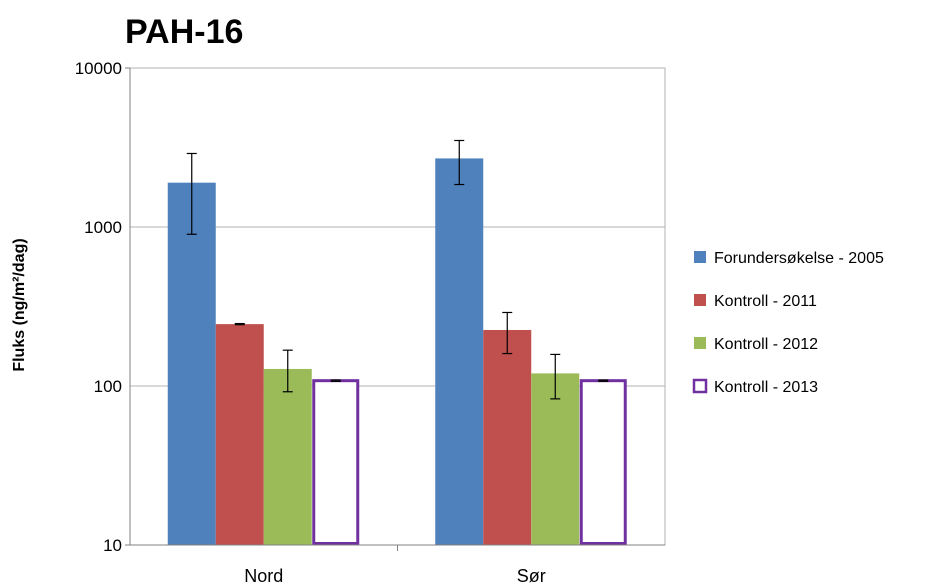  What do you see at coordinates (531, 576) in the screenshot?
I see `x-category-label: Sør` at bounding box center [531, 576].